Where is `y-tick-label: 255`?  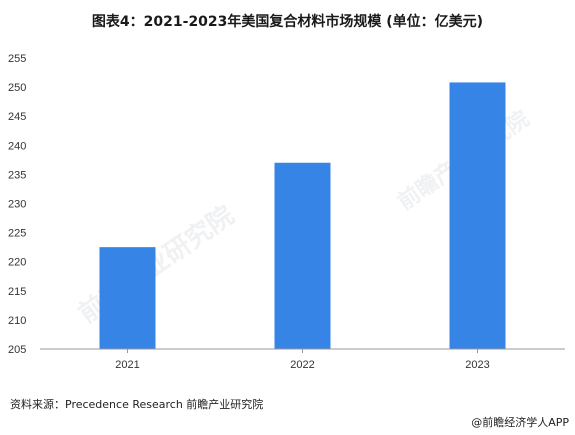 y-tick-label: 255 is located at coordinates (17, 59).